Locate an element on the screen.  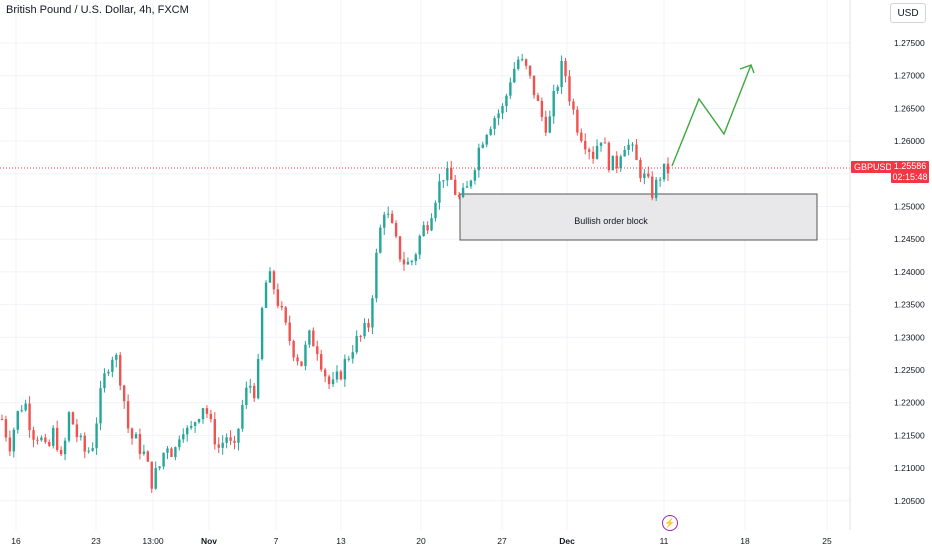
time-tick-label: 20 is located at coordinates (421, 541).